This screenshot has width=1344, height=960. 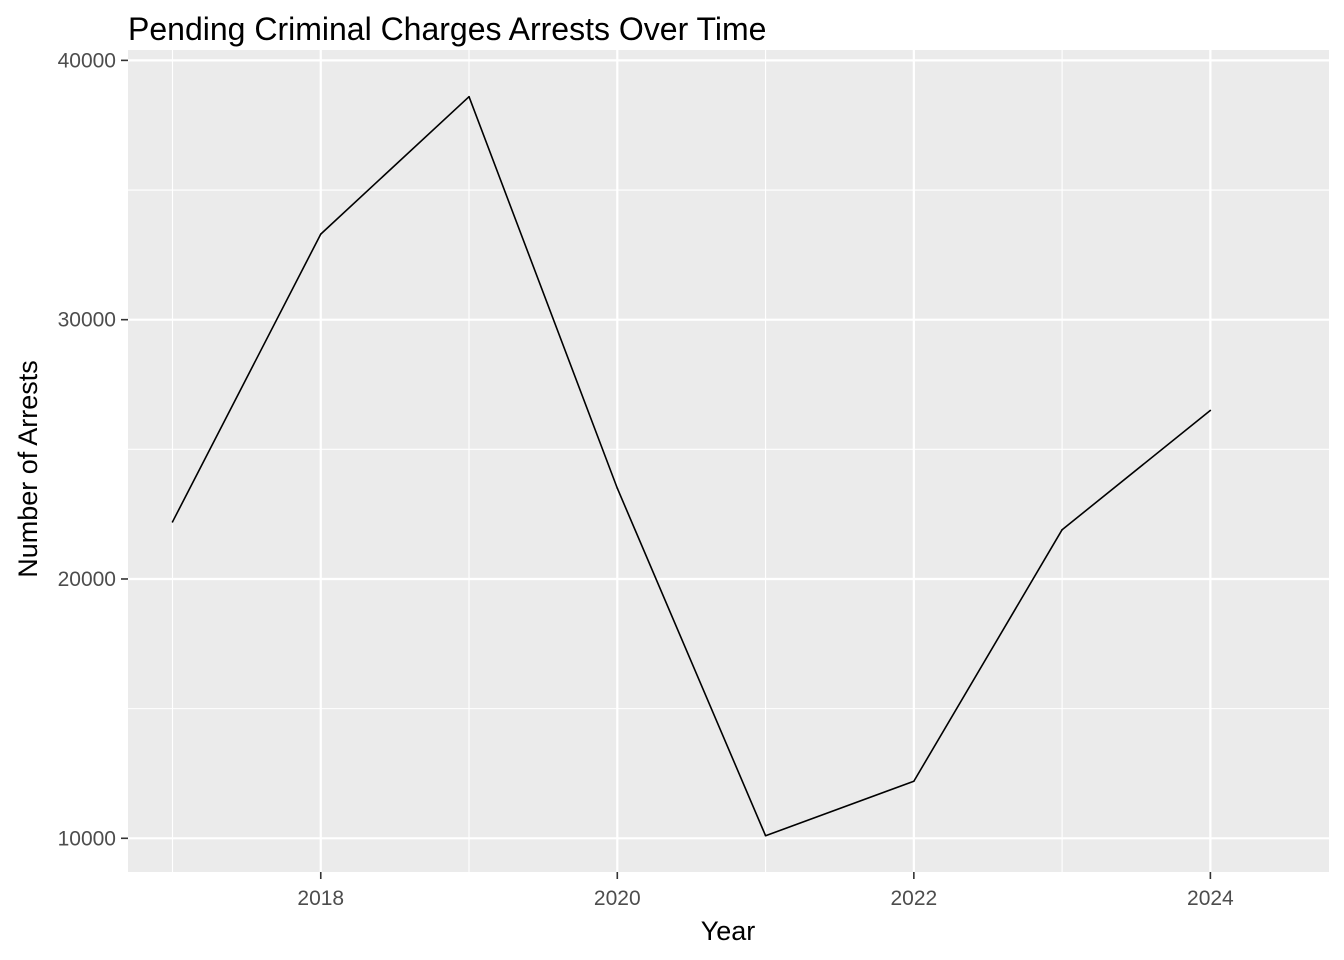 I want to click on y-tick-label: 40000, so click(x=87, y=60).